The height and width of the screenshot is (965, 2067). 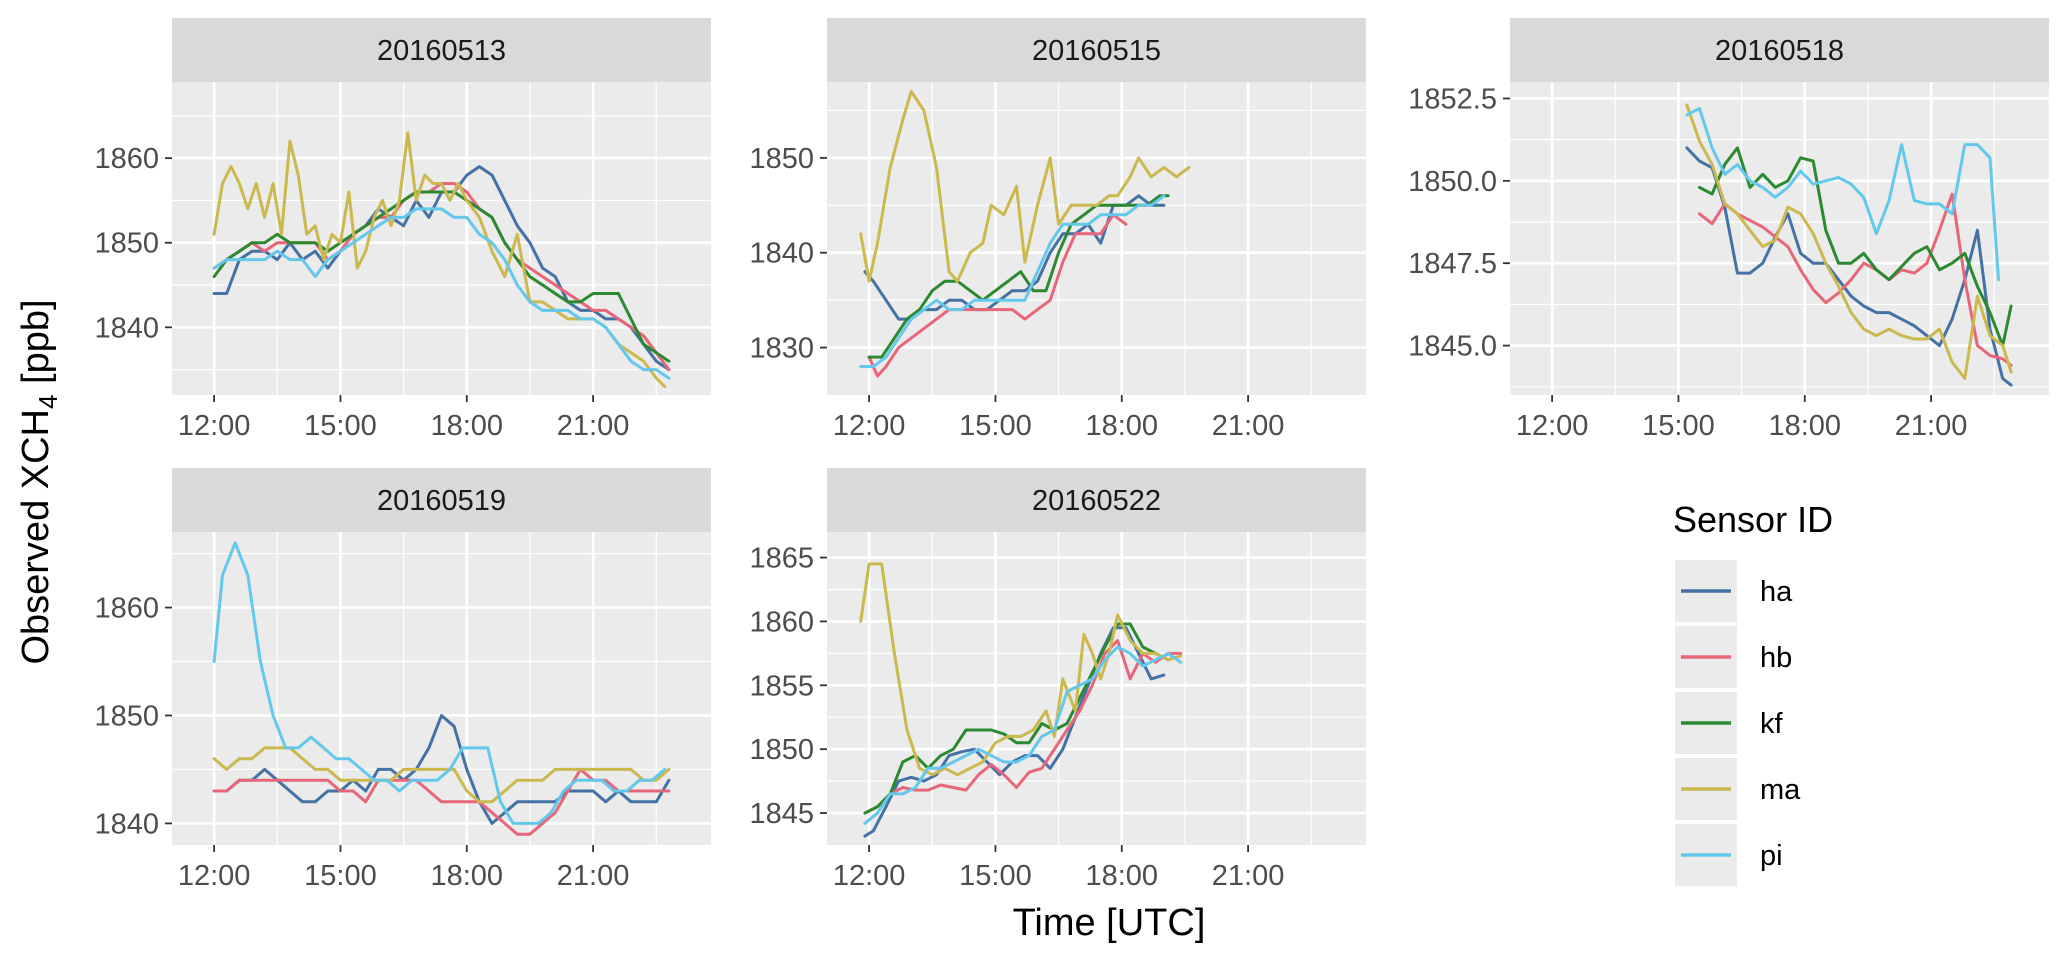 What do you see at coordinates (1738, 789) in the screenshot?
I see `legend-item-ma: ma` at bounding box center [1738, 789].